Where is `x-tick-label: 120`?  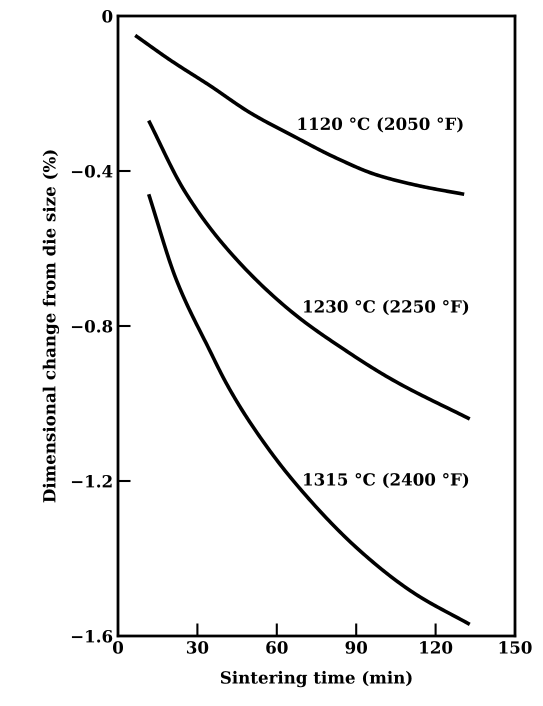
x-tick-label: 120 is located at coordinates (436, 647).